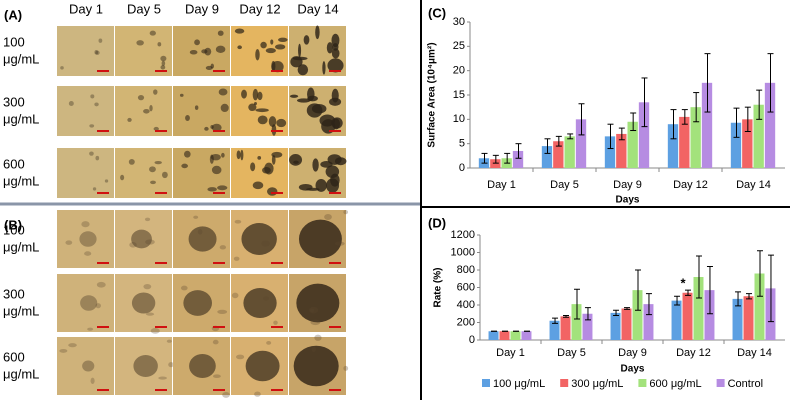 The height and width of the screenshot is (400, 790). Describe the element at coordinates (432, 94) in the screenshot. I see `y-axis-label: Surface Area (10⁴μm²)` at that location.